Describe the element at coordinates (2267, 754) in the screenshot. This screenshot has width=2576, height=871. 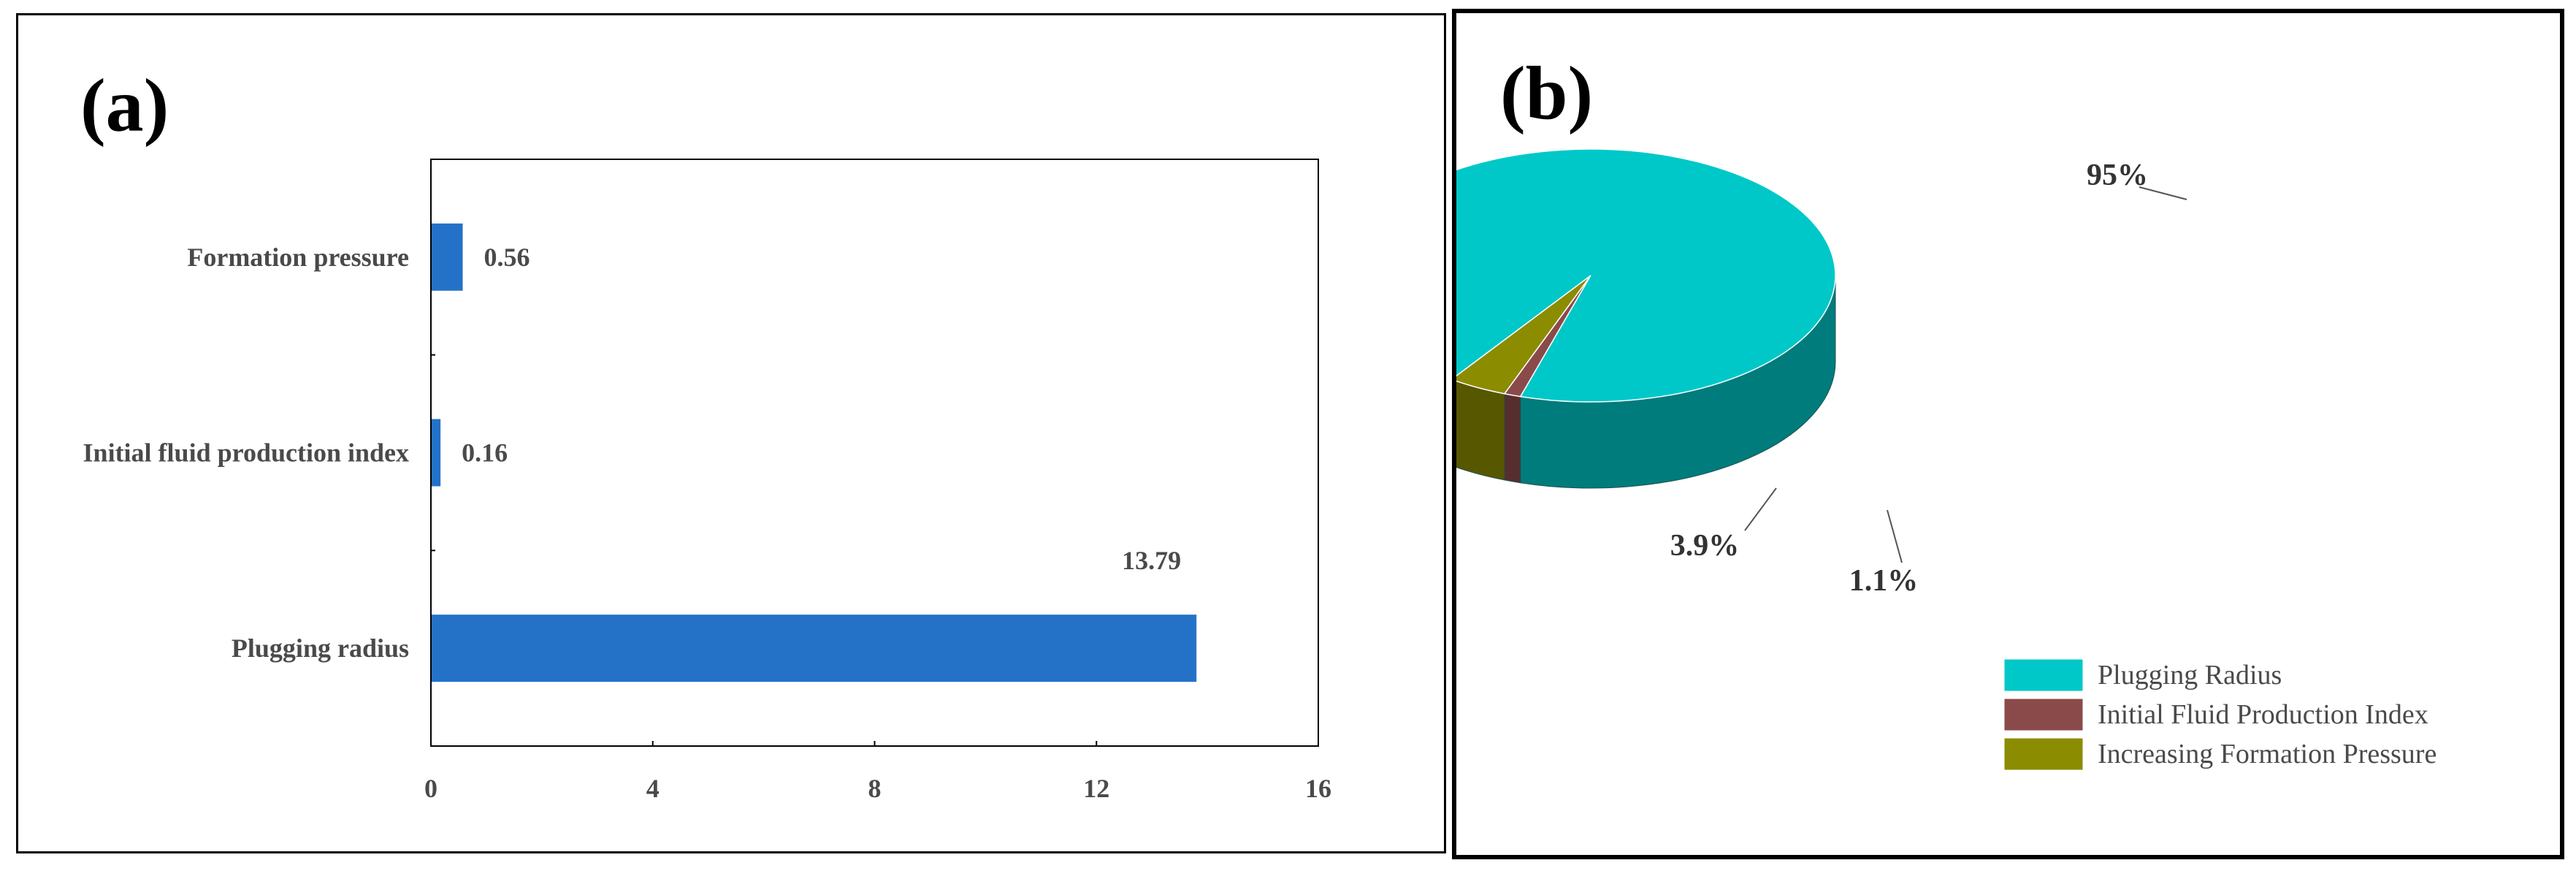
I see `legend-label: Increasing Formation Pressure` at that location.